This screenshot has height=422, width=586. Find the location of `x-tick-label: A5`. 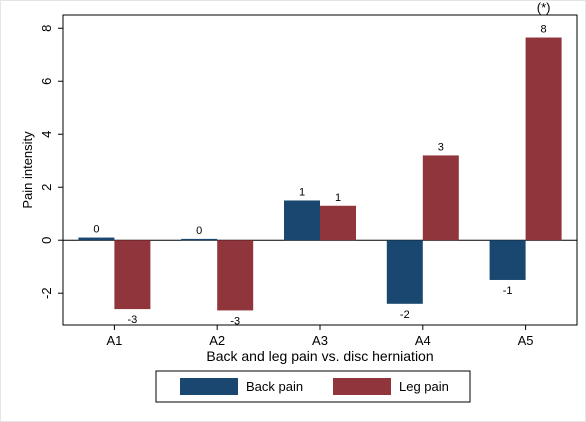

x-tick-label: A5 is located at coordinates (526, 340).